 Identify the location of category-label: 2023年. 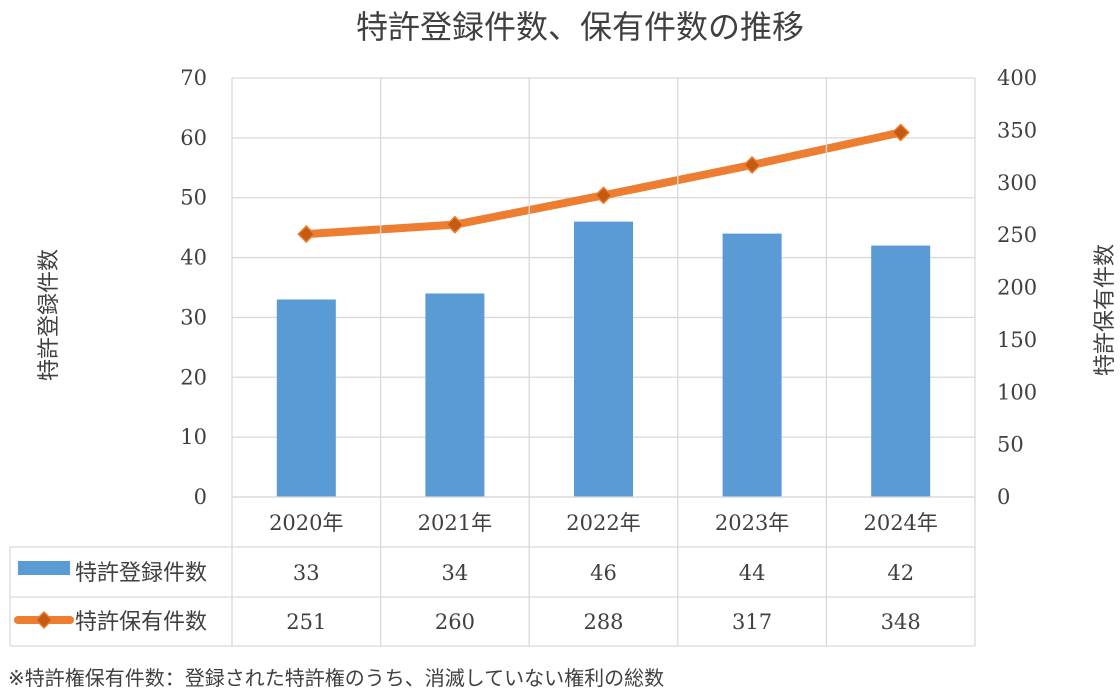
(752, 523).